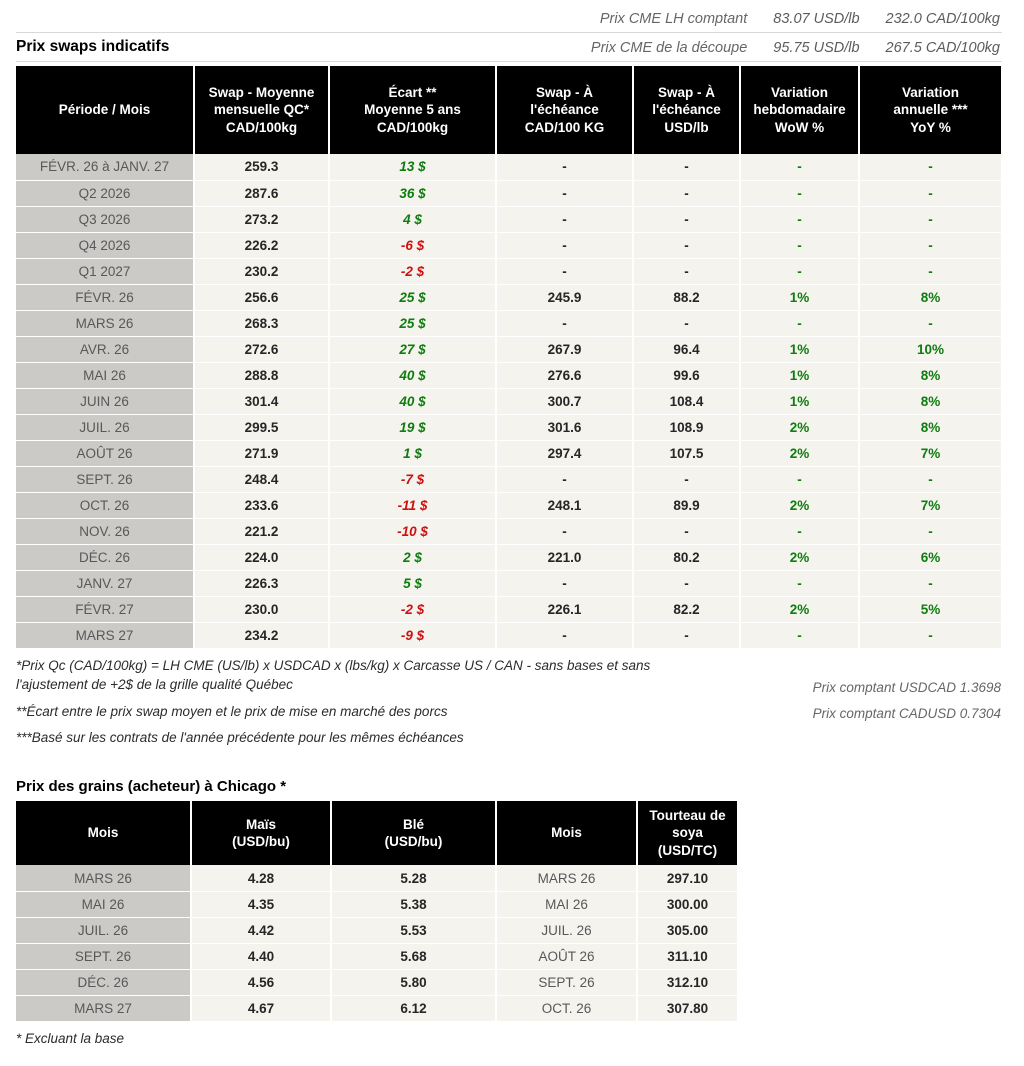 This screenshot has width=1024, height=1066. What do you see at coordinates (413, 427) in the screenshot?
I see `ecart-cell: 19 $` at bounding box center [413, 427].